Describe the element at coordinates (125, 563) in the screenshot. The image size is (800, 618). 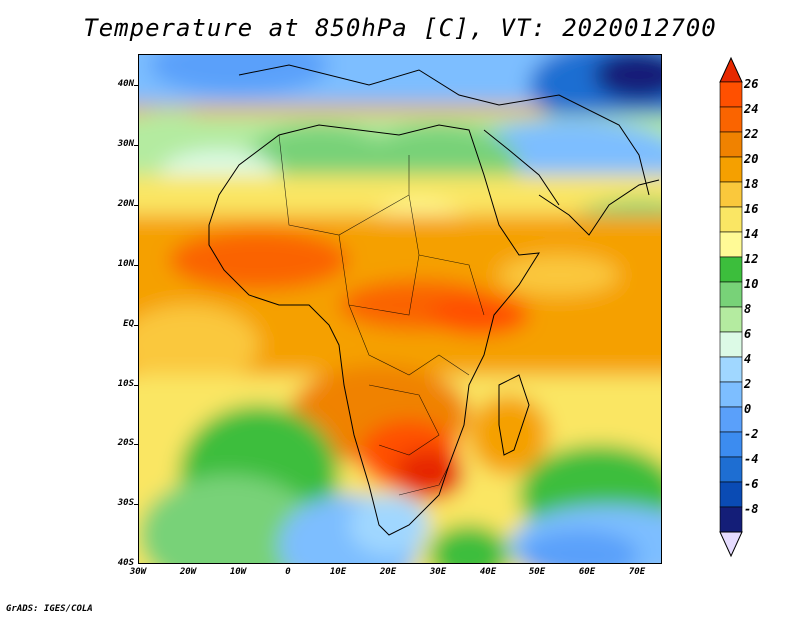
I see `lat-label-40s: 40S` at that location.